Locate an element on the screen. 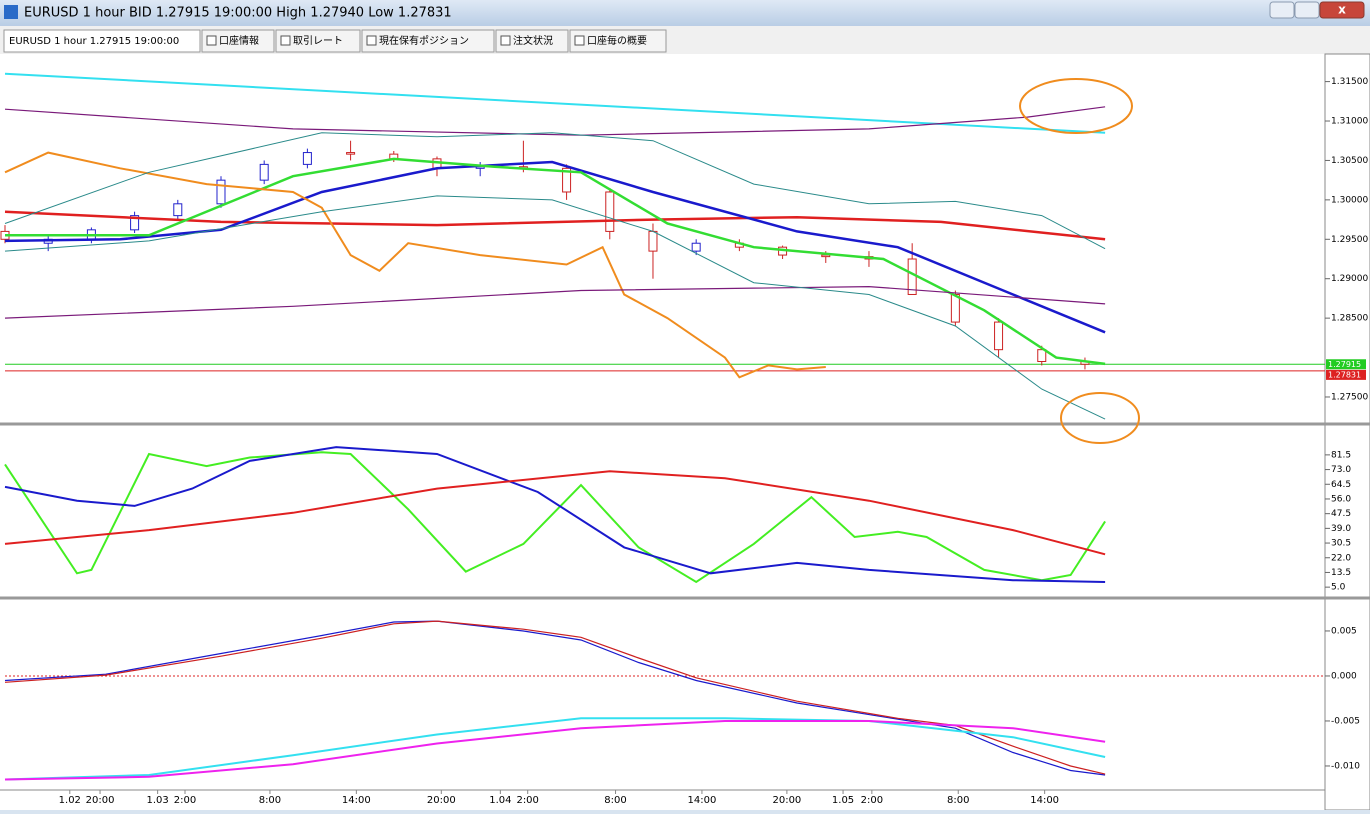 This screenshot has width=1370, height=814. tab-label: 取引レート is located at coordinates (318, 41).